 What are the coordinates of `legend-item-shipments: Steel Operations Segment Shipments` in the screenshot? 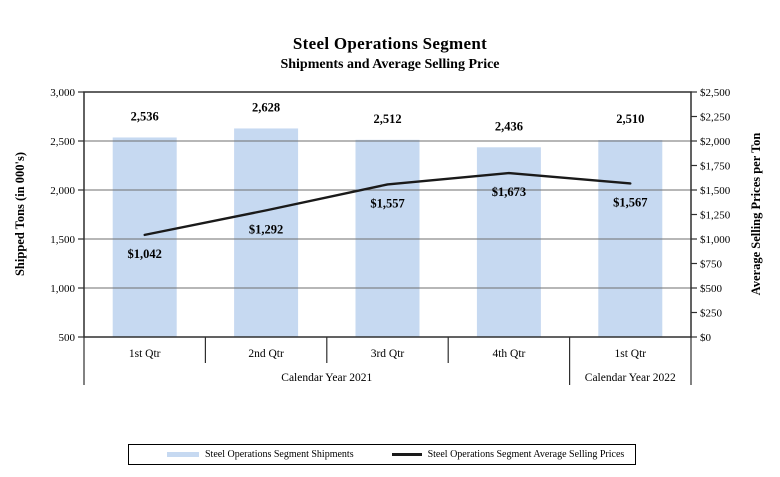 It's located at (260, 454).